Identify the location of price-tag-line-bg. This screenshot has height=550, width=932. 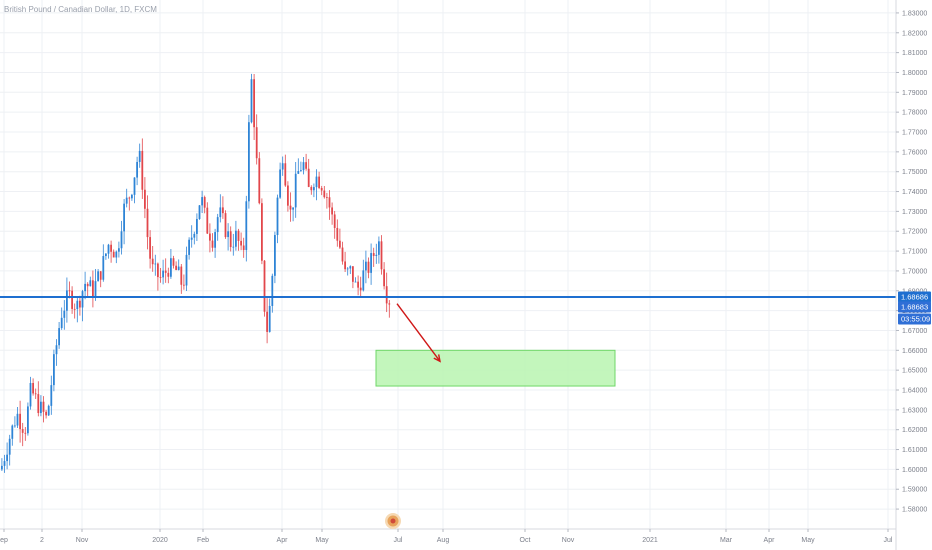
(914, 297).